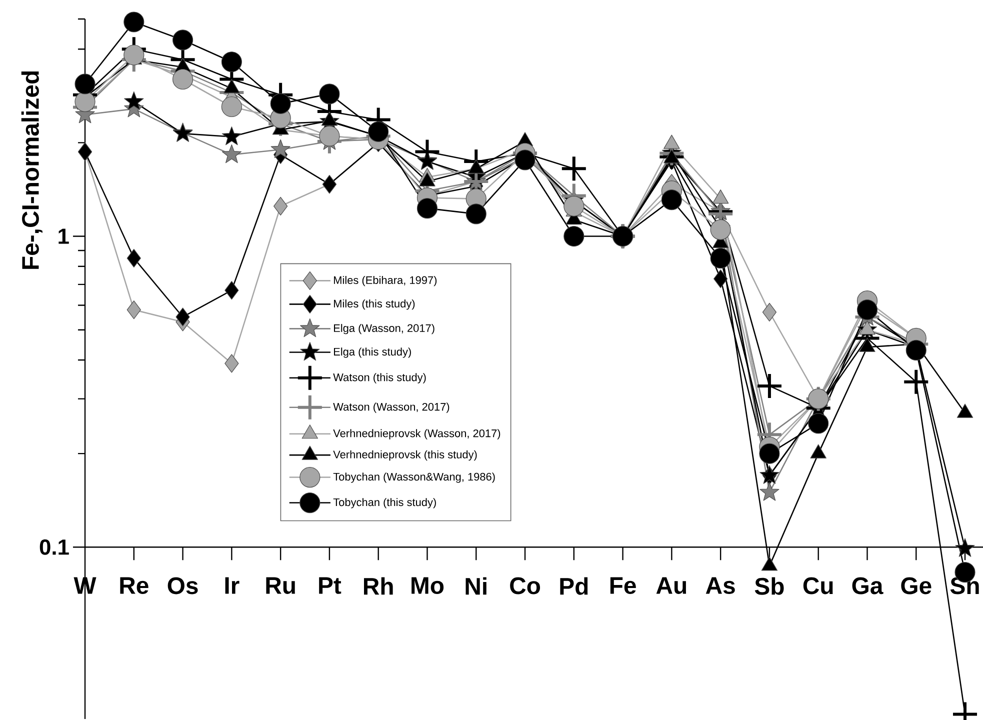 The height and width of the screenshot is (720, 983). What do you see at coordinates (416, 434) in the screenshot?
I see `legend-label: Verhnednieprovsk (Wasson, 2017)` at bounding box center [416, 434].